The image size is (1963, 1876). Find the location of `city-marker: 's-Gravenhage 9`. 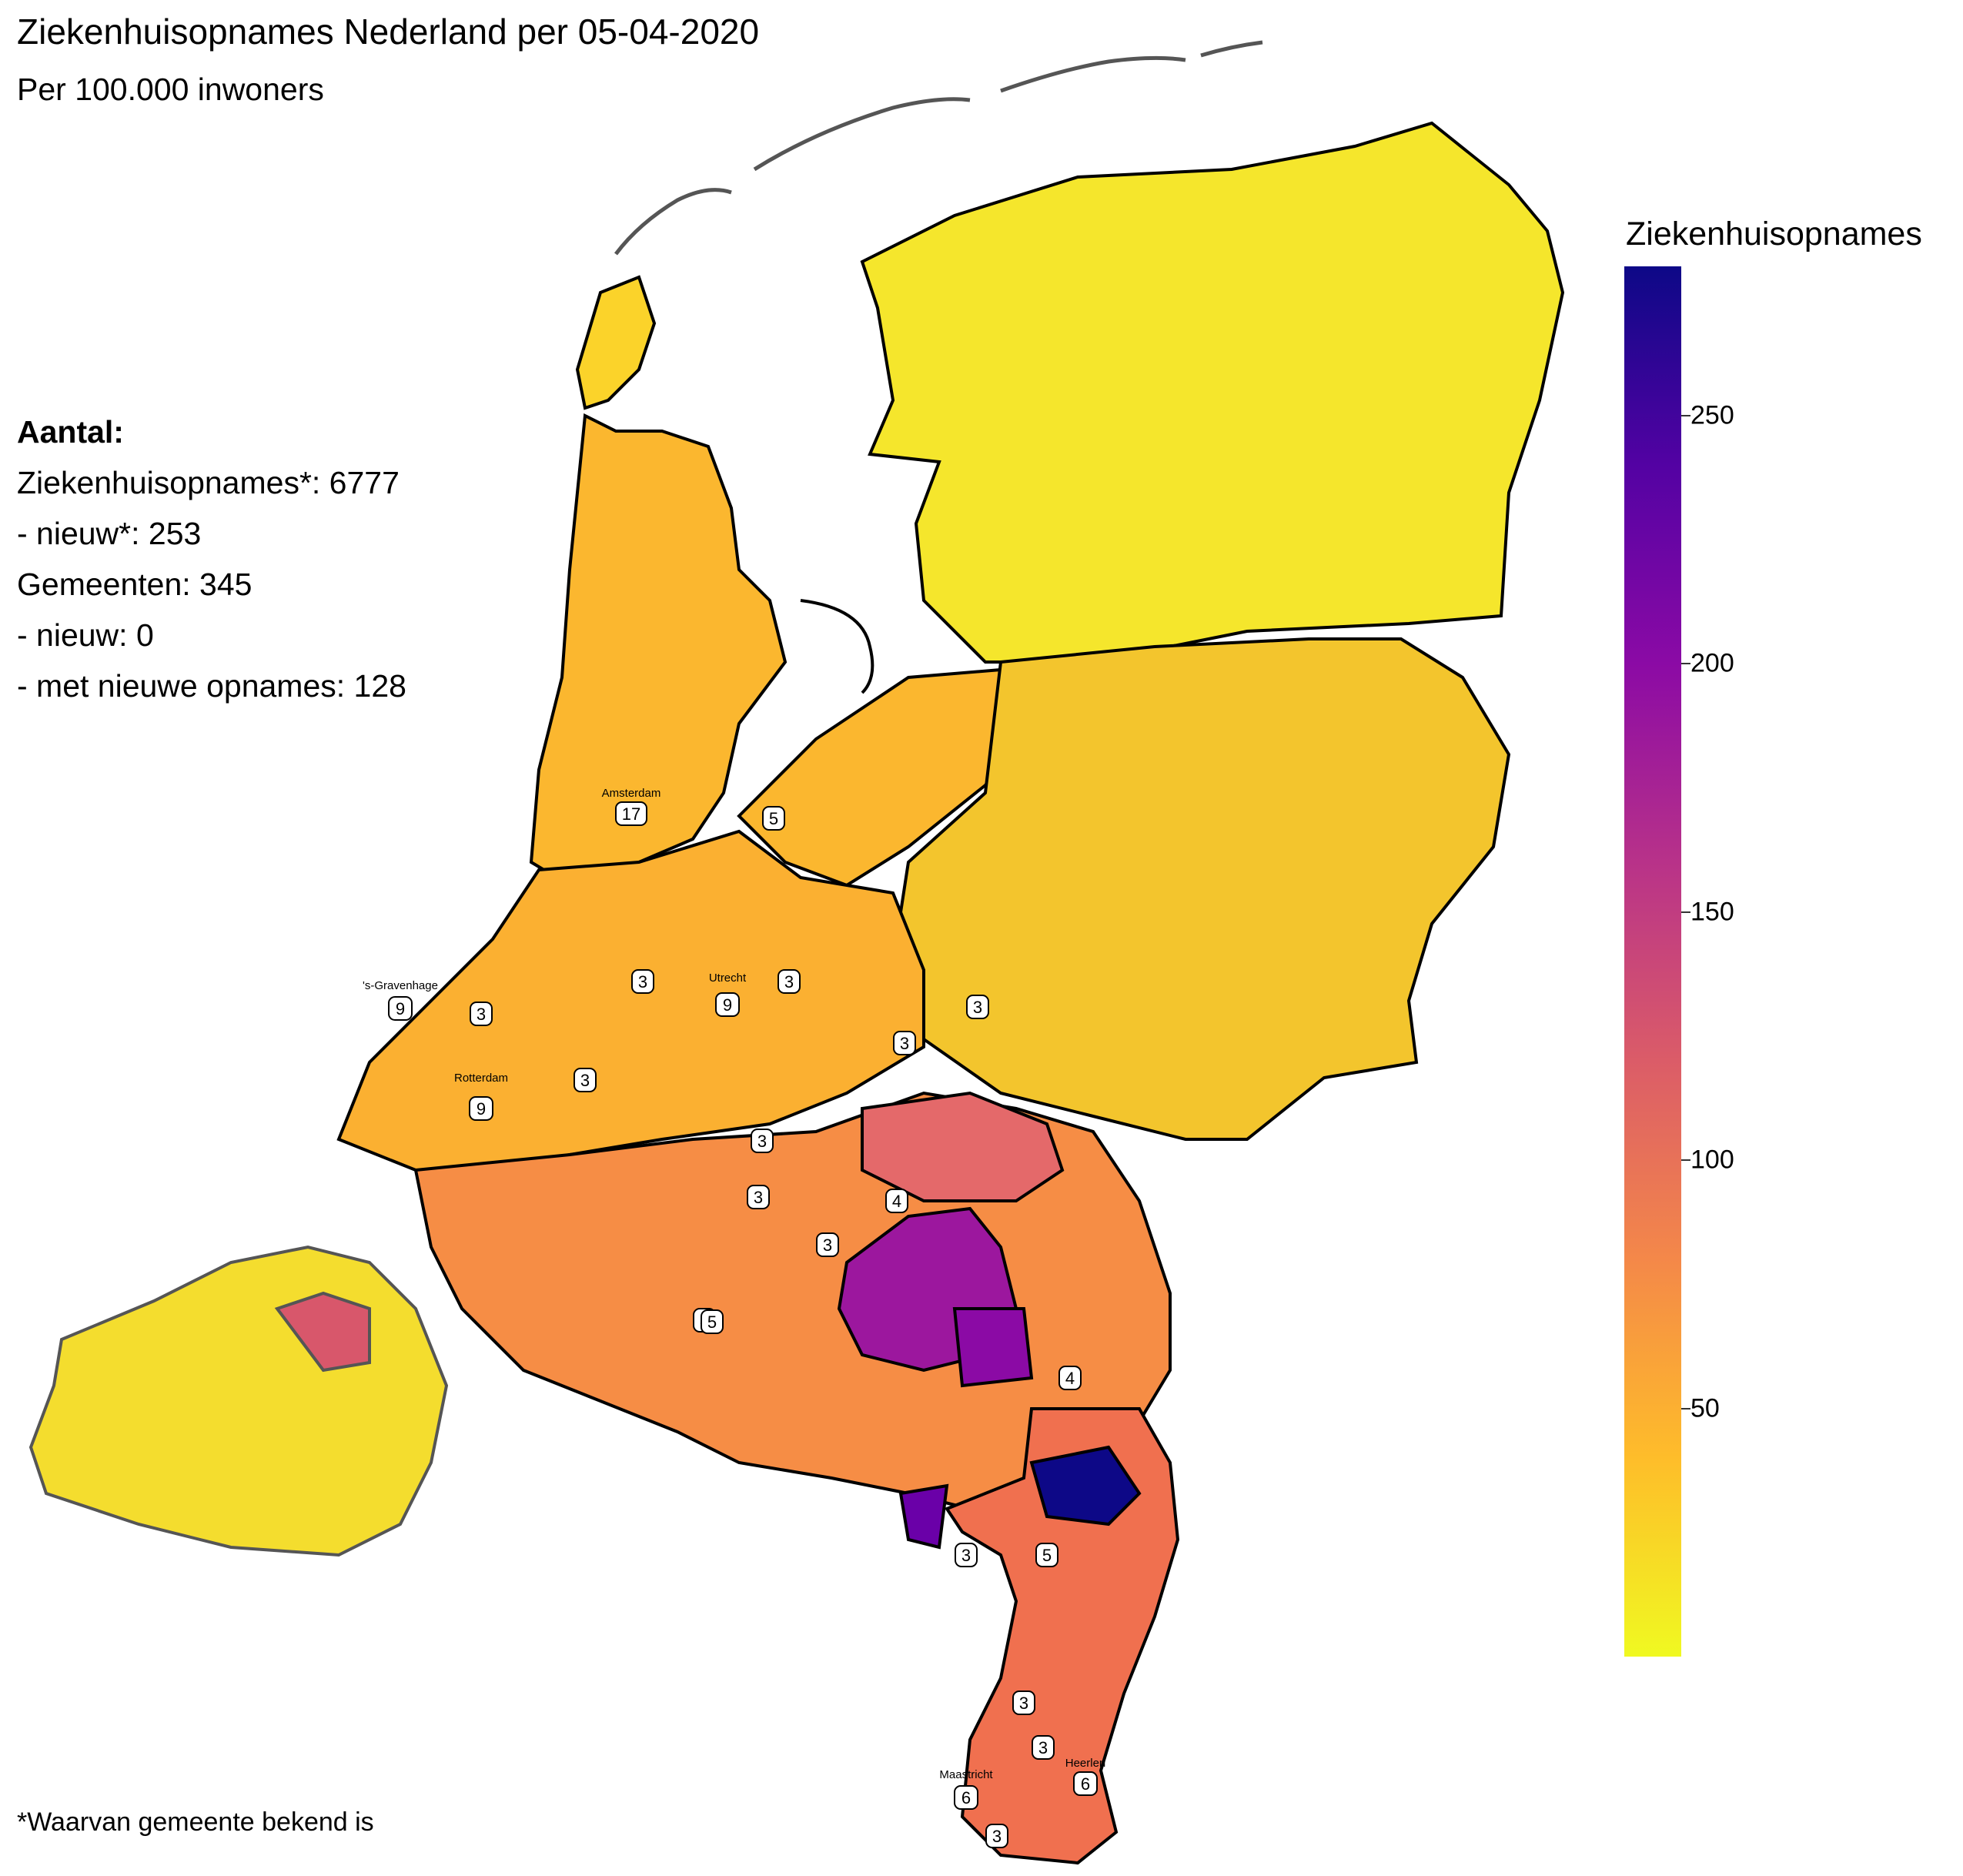

city-marker: 's-Gravenhage 9 is located at coordinates (400, 1000).